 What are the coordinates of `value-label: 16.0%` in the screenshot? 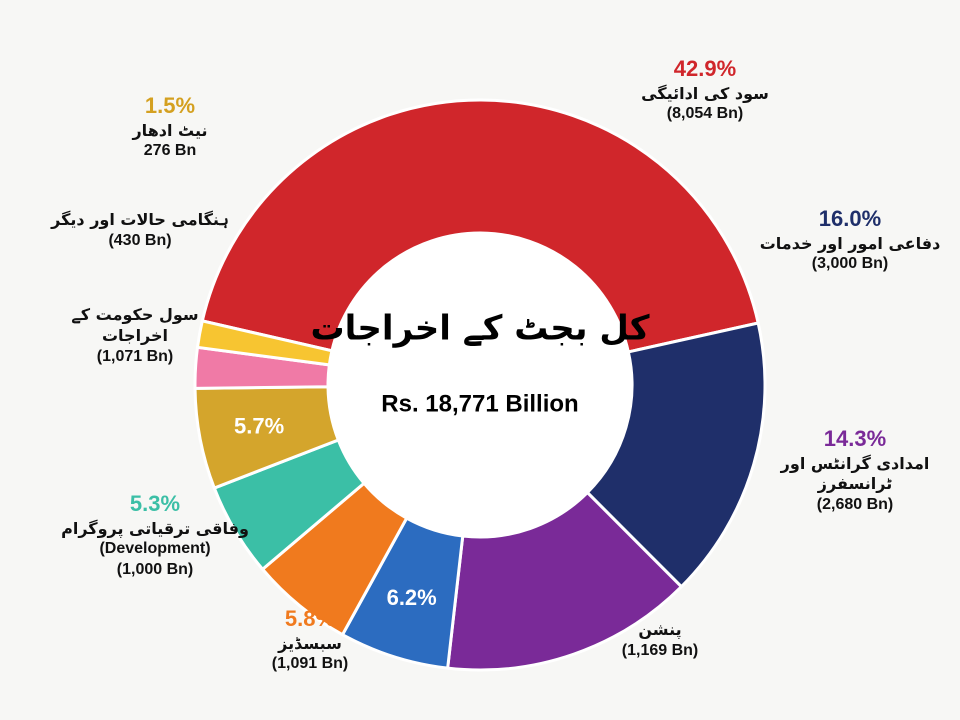 It's located at (850, 218).